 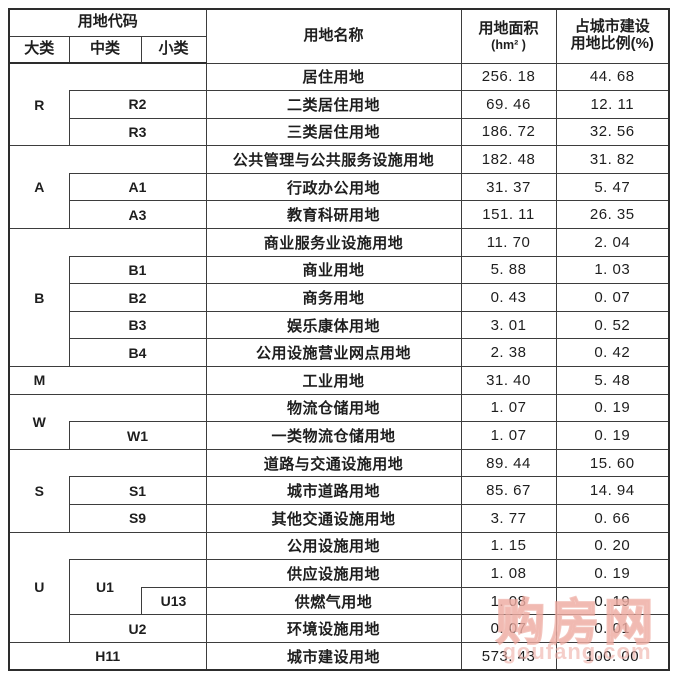 I want to click on code-cell: S1, so click(x=137, y=490).